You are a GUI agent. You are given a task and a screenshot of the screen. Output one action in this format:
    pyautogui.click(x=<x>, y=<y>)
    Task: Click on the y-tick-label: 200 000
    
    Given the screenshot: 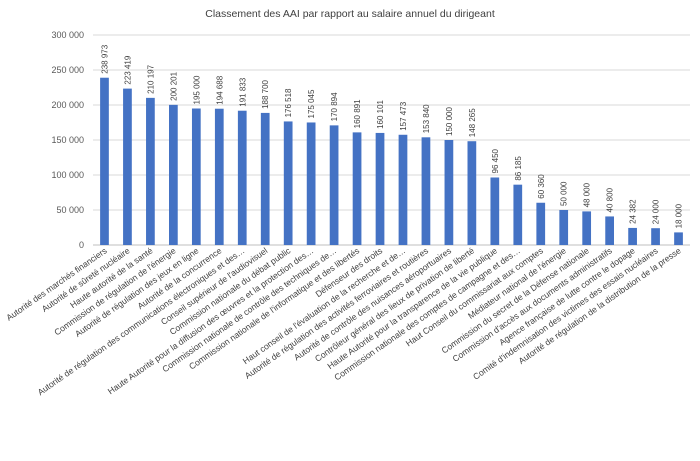 What is the action you would take?
    pyautogui.click(x=67, y=105)
    